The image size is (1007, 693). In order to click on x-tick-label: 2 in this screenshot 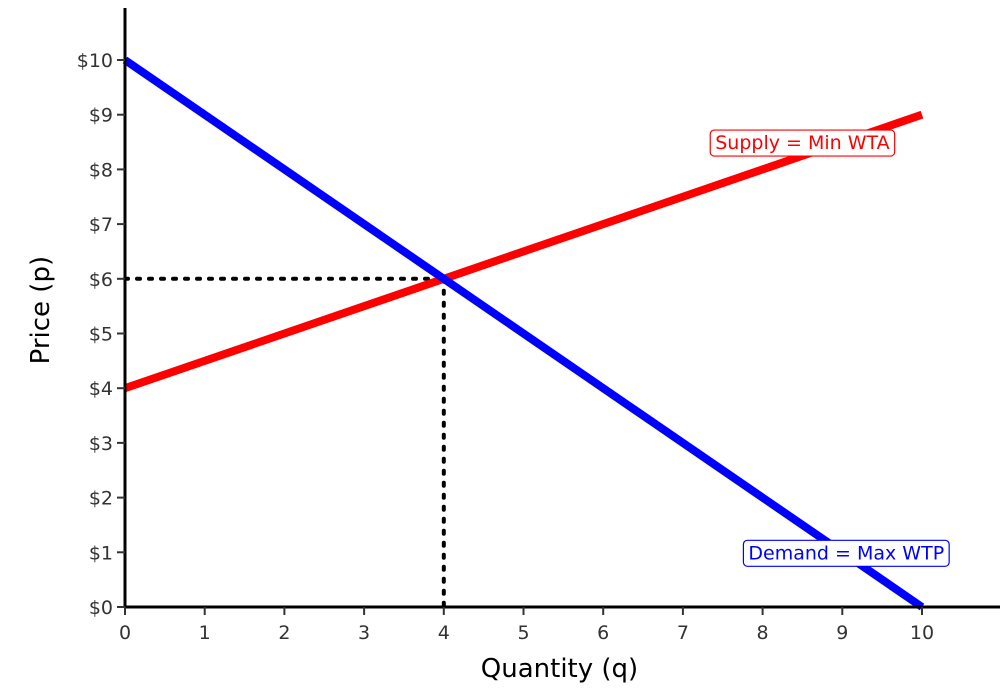, I will do `click(284, 633)`.